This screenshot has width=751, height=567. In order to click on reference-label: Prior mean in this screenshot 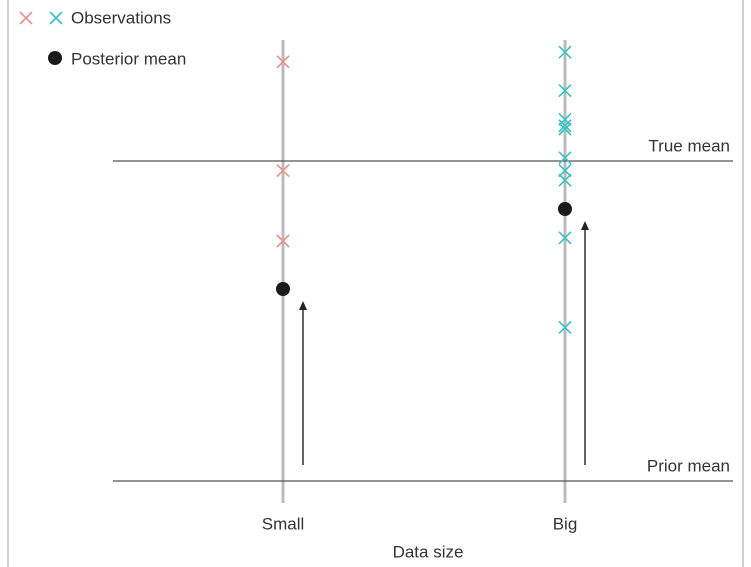, I will do `click(688, 465)`.